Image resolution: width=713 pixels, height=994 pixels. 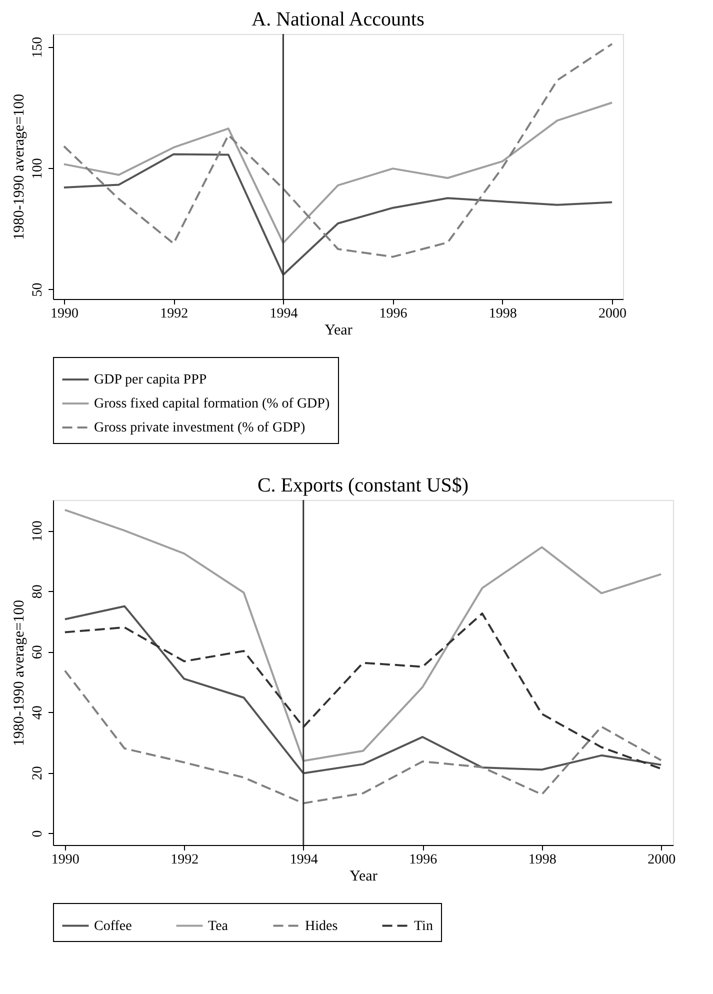 What do you see at coordinates (212, 404) in the screenshot?
I see `legend-label: Gross fixed capital formation (% of GDP)` at bounding box center [212, 404].